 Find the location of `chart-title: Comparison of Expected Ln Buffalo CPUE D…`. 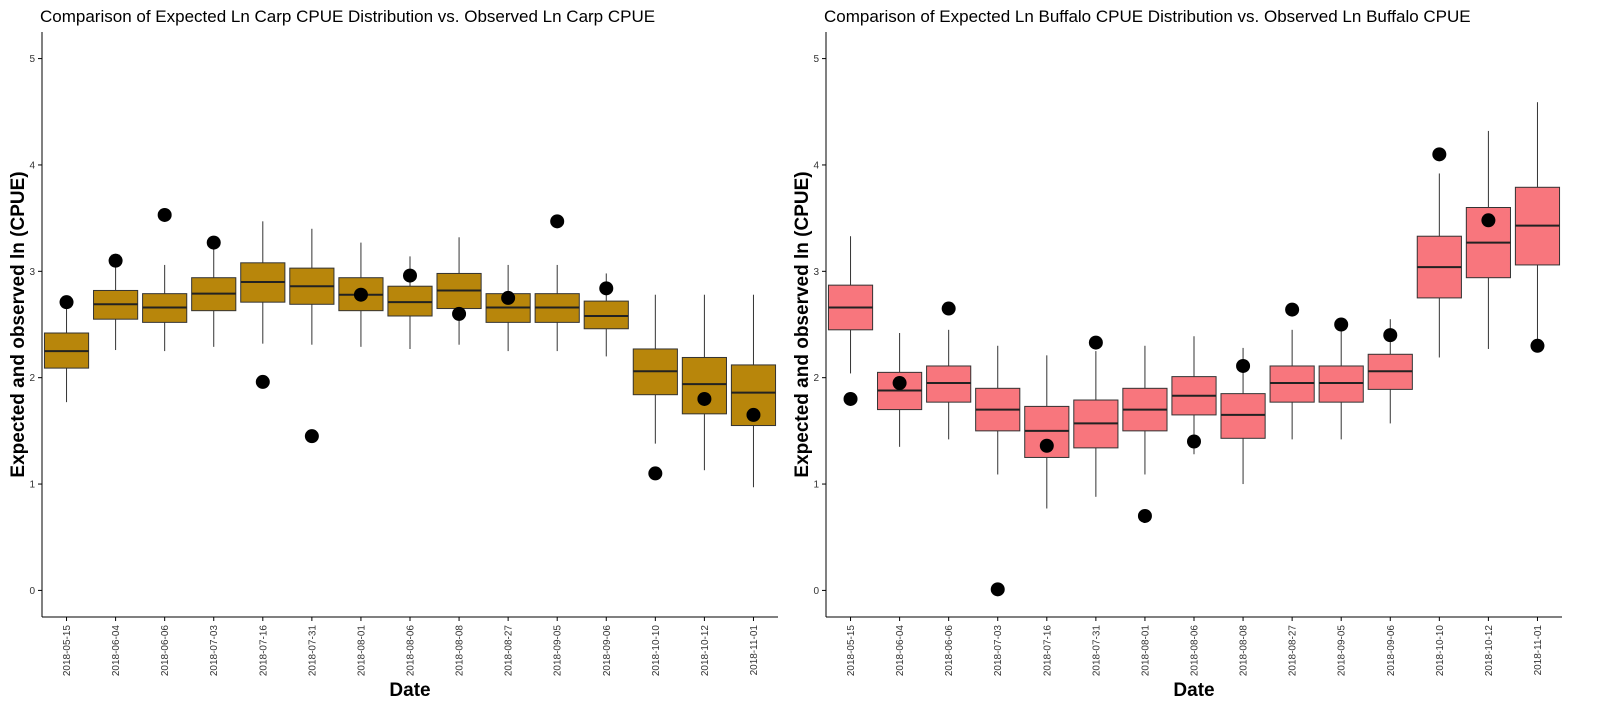

chart-title: Comparison of Expected Ln Buffalo CPUE D… is located at coordinates (1147, 16).